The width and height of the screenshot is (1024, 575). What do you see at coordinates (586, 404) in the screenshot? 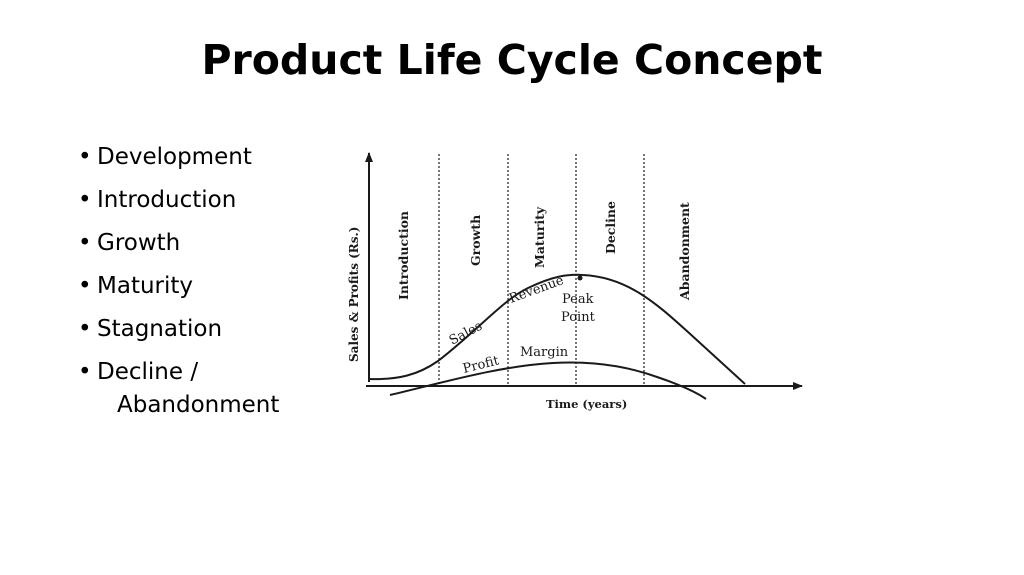
I see `x-axis-label: Time (years)` at bounding box center [586, 404].